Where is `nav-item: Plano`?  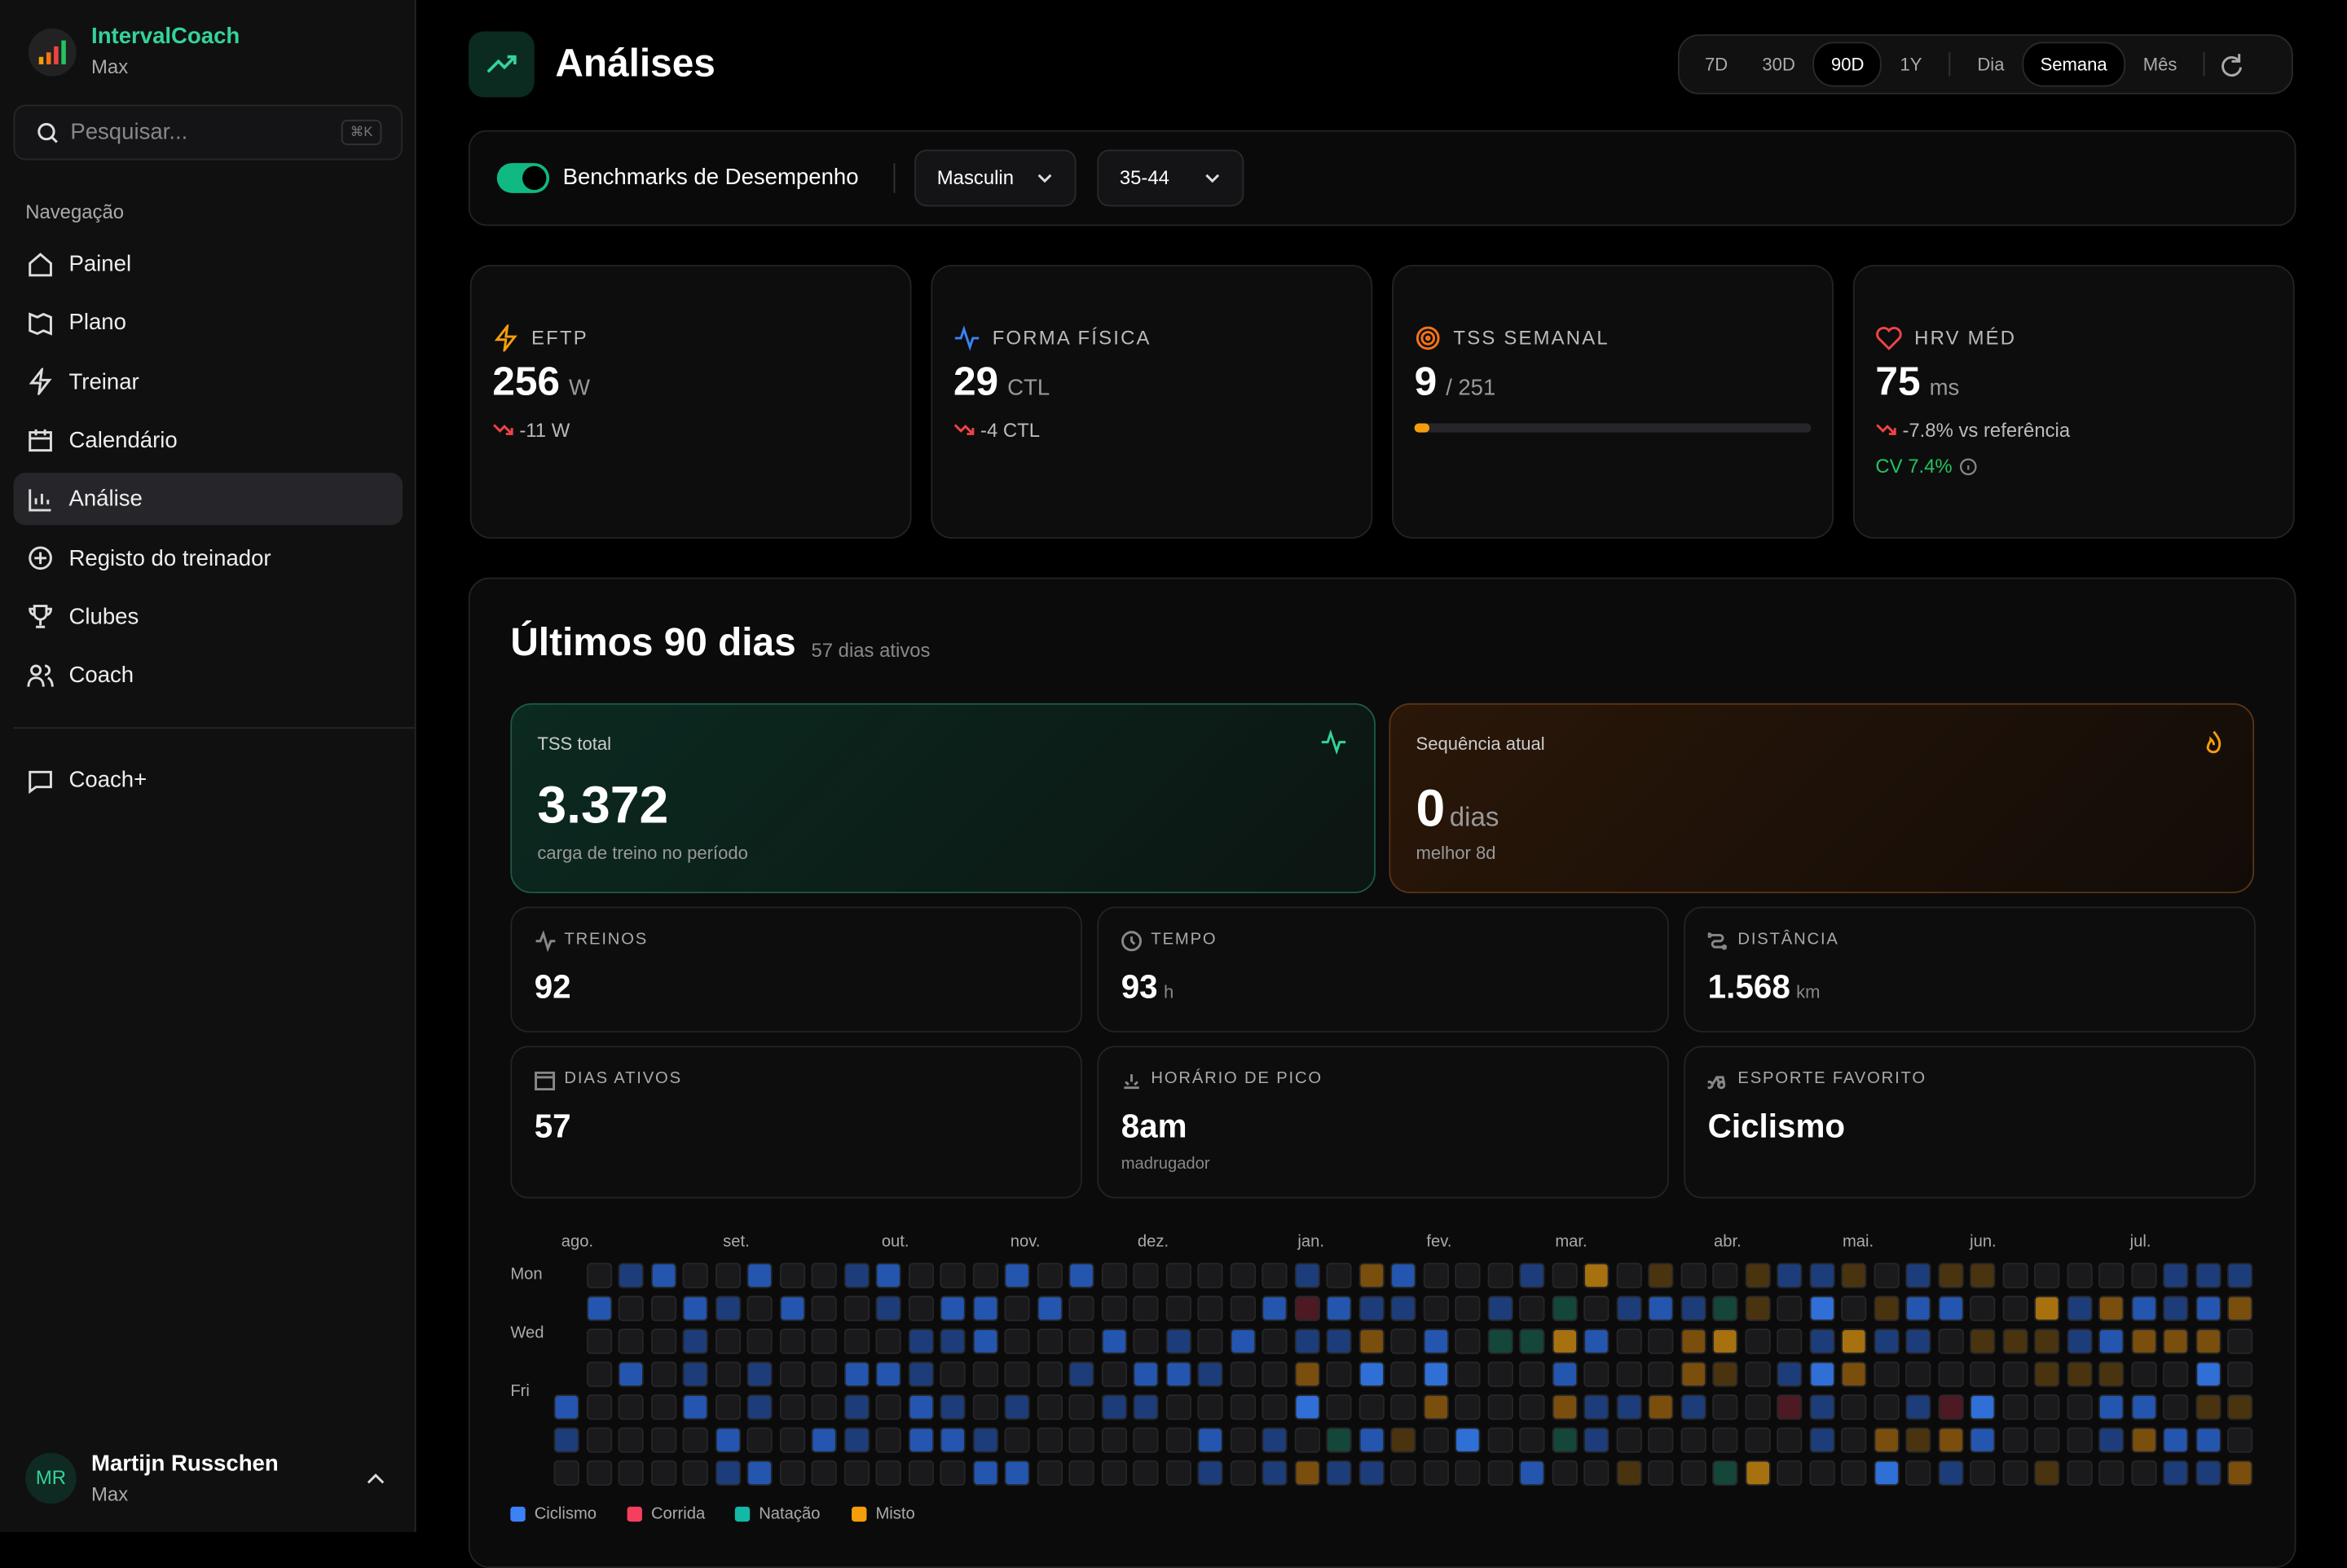 nav-item: Plano is located at coordinates (209, 323).